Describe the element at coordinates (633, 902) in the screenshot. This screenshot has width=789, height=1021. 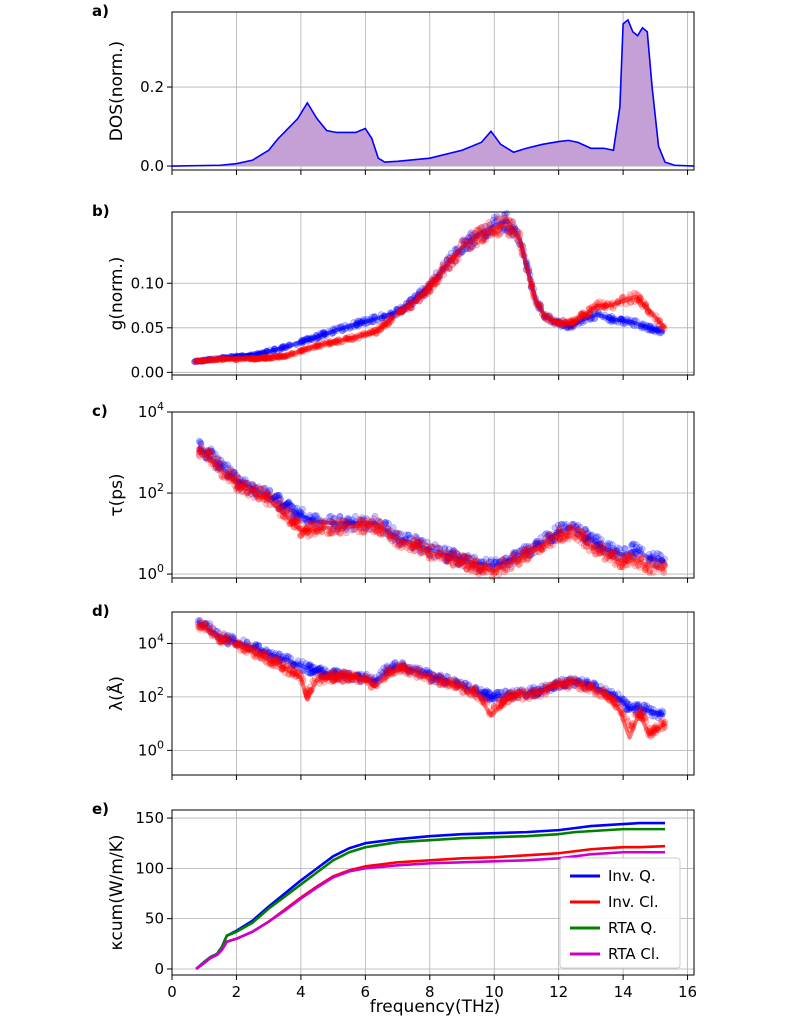
I see `legend-label: Inv. Cl.` at that location.